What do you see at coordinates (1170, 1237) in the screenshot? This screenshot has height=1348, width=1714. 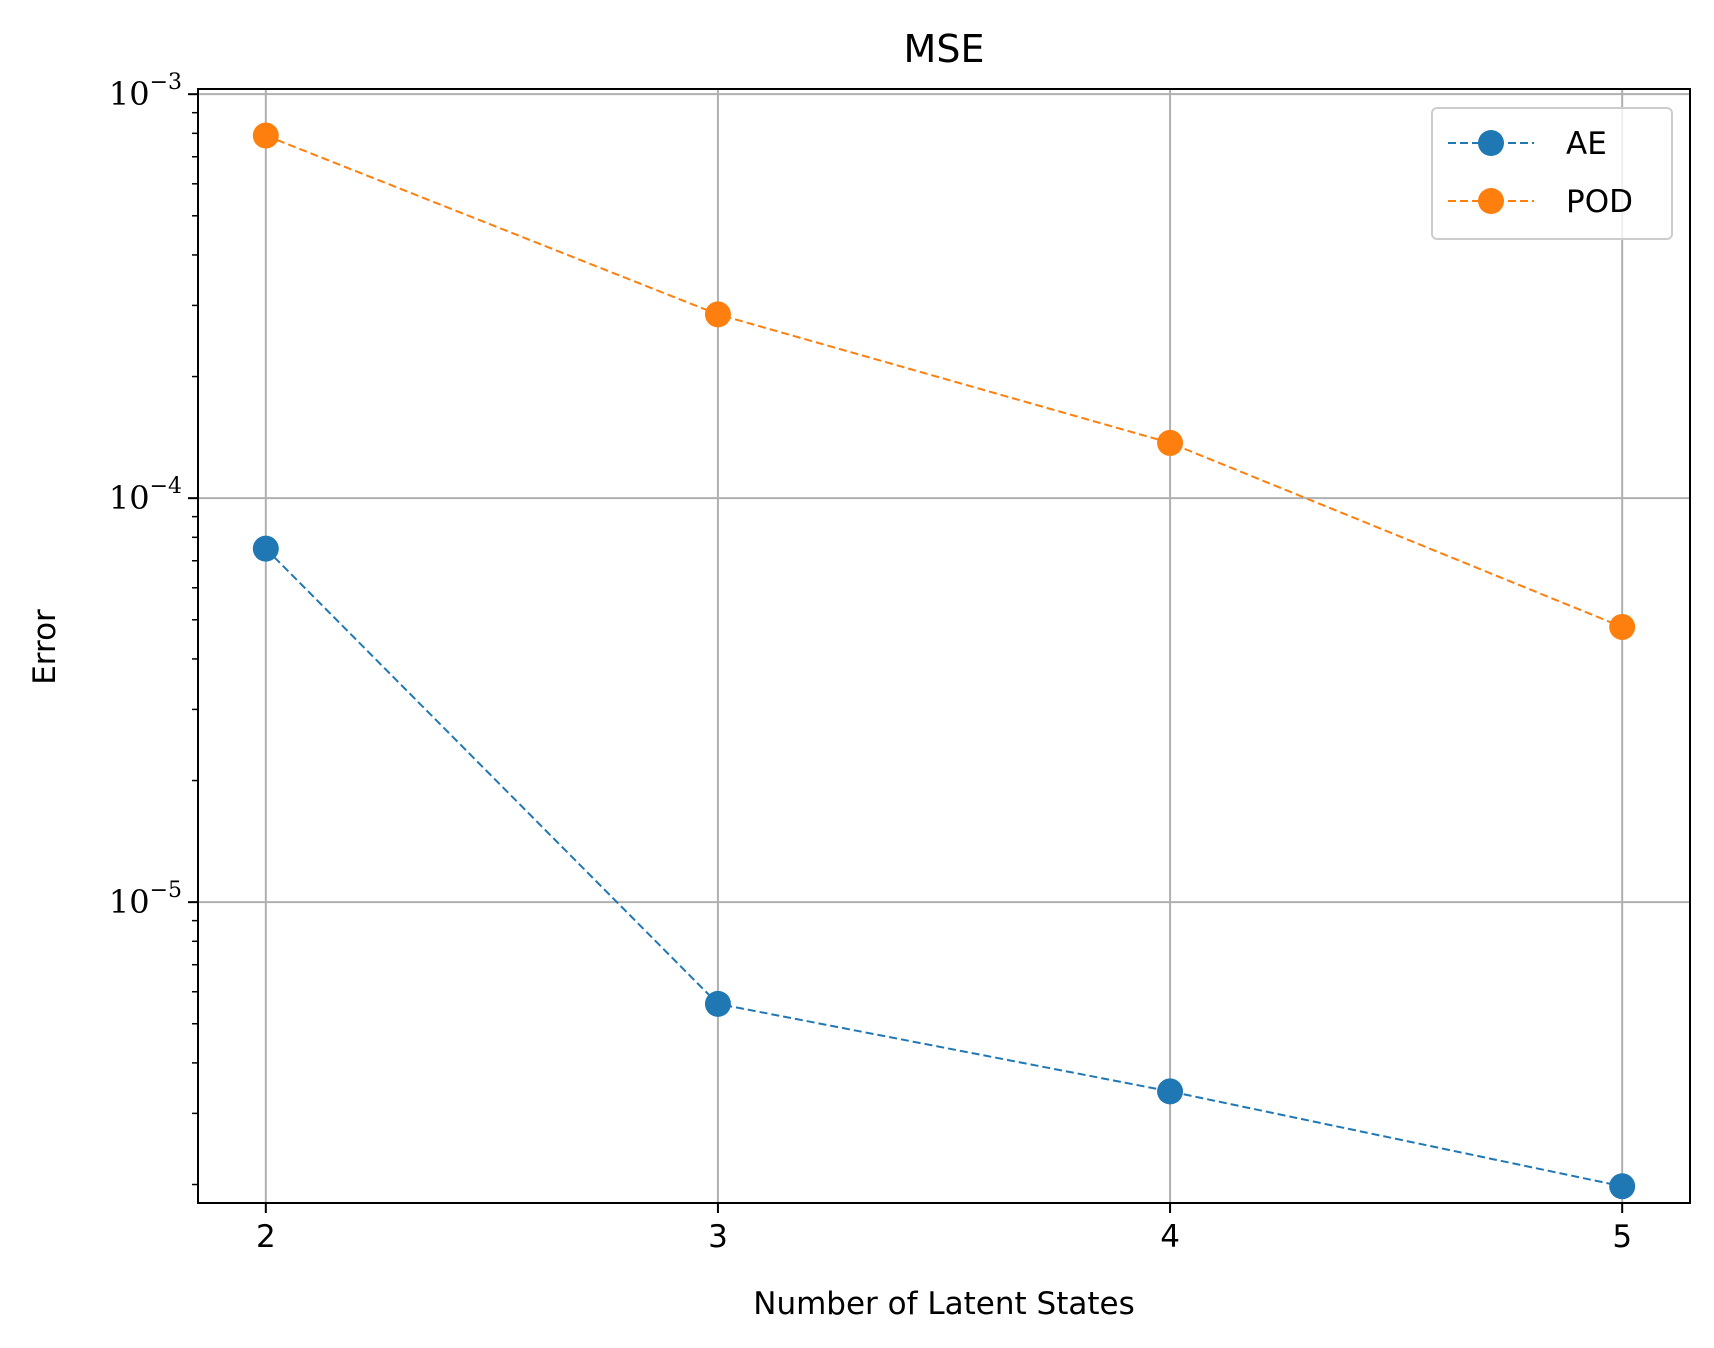 I see `x-tick-label: 4` at bounding box center [1170, 1237].